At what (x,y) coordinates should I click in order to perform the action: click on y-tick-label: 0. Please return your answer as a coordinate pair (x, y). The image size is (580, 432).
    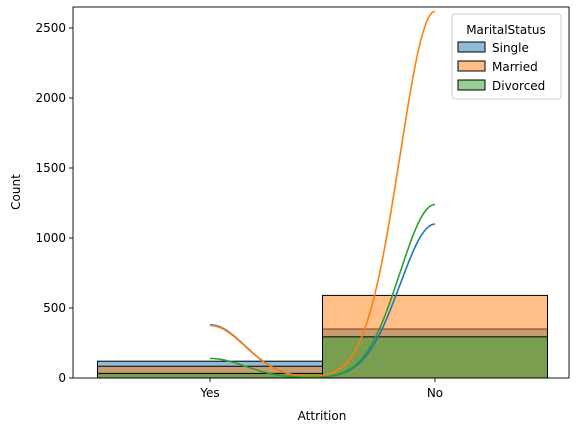
    Looking at the image, I should click on (62, 378).